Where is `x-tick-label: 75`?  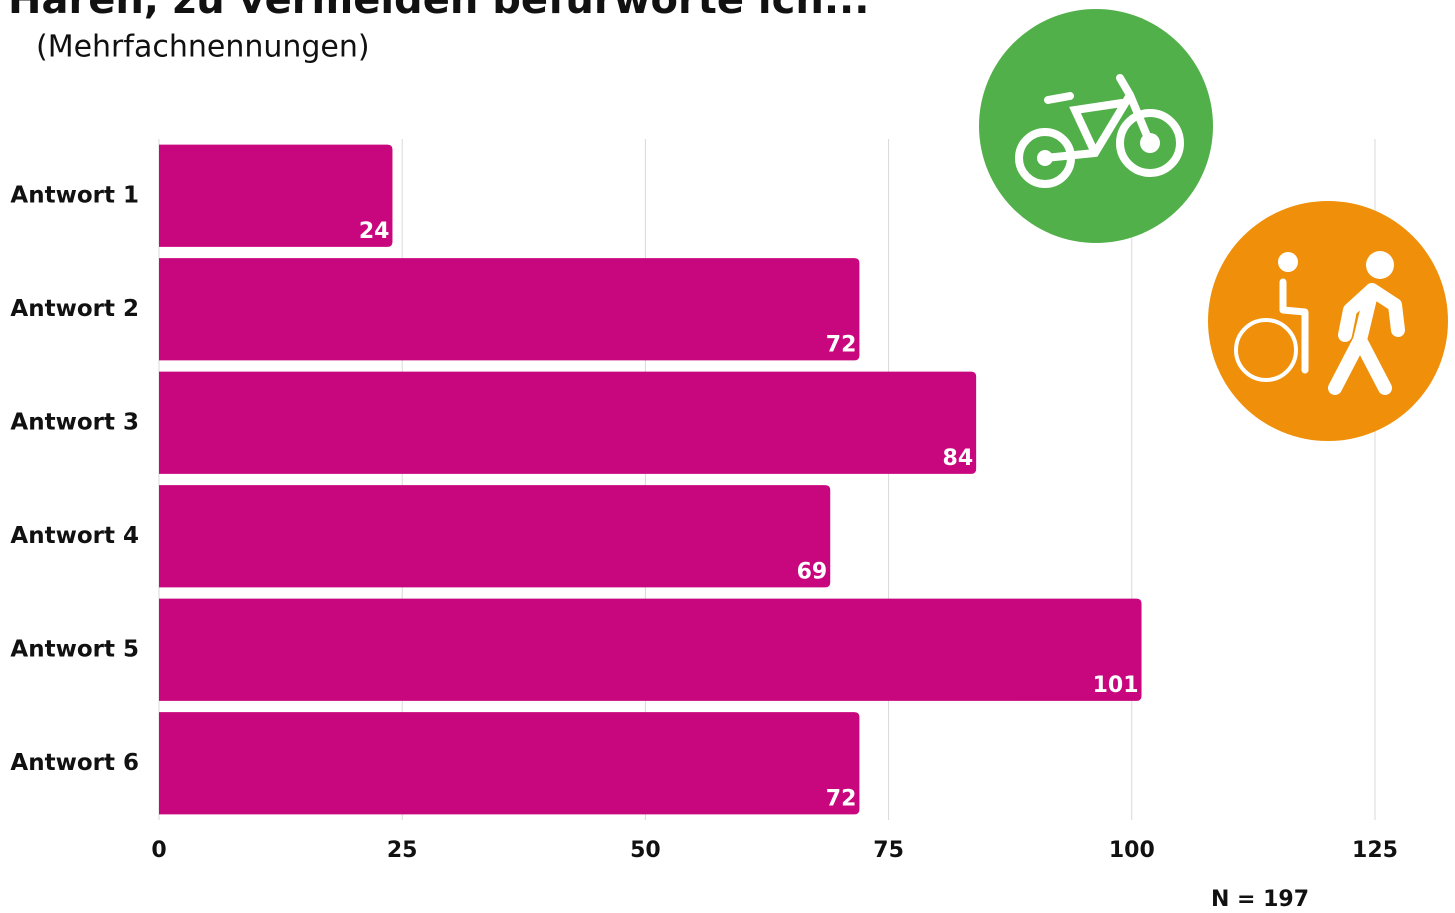 x-tick-label: 75 is located at coordinates (888, 850).